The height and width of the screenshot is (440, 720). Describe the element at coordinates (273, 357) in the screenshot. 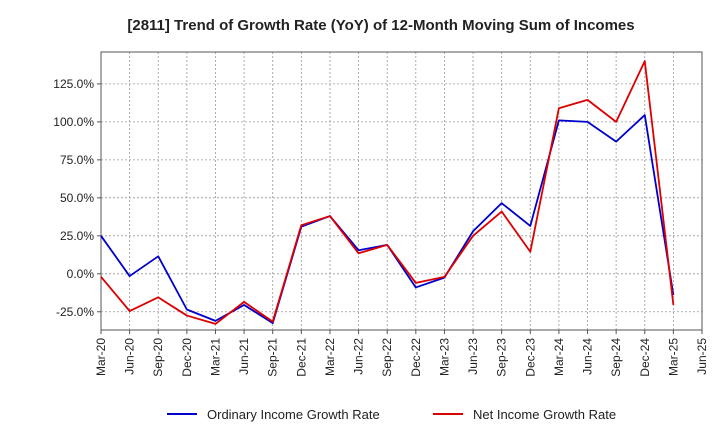

I see `x-tick-label: Sep-21` at that location.